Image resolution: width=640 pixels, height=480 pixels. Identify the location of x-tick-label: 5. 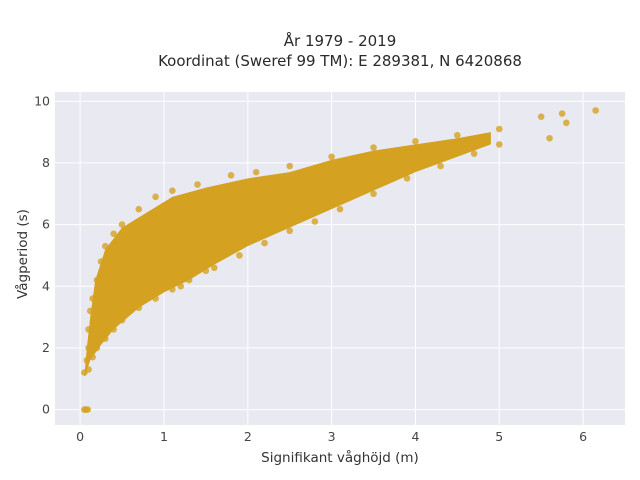
(499, 436).